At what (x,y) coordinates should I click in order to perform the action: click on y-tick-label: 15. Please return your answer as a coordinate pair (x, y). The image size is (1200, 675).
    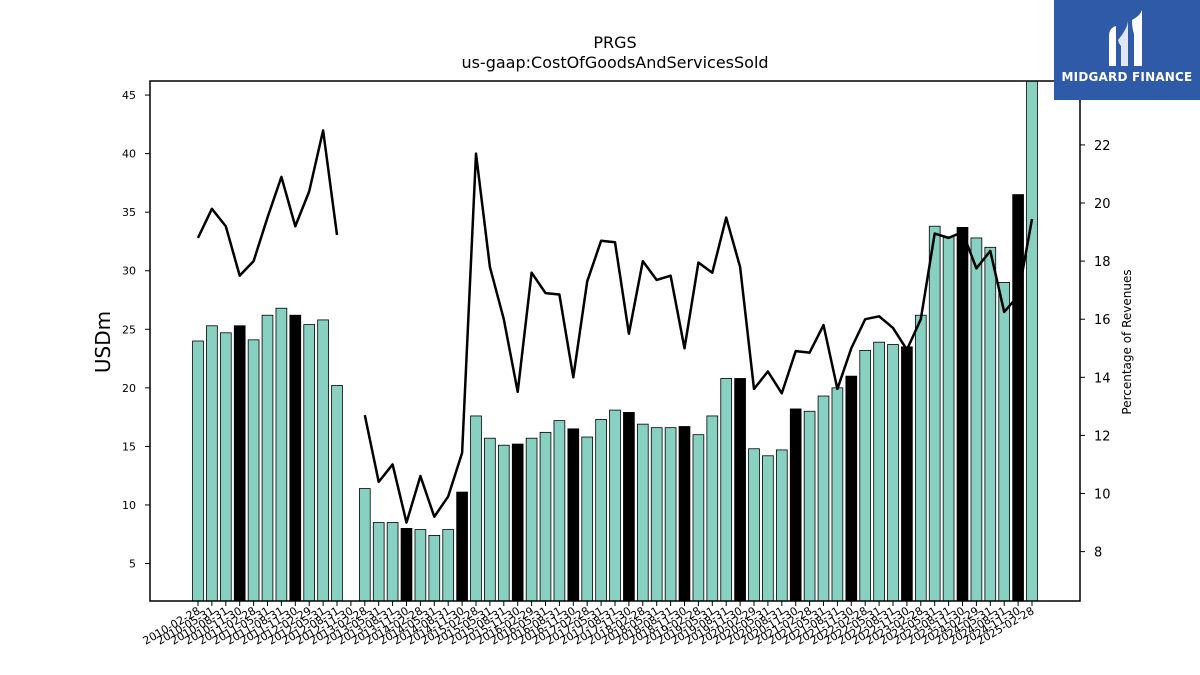
    Looking at the image, I should click on (129, 446).